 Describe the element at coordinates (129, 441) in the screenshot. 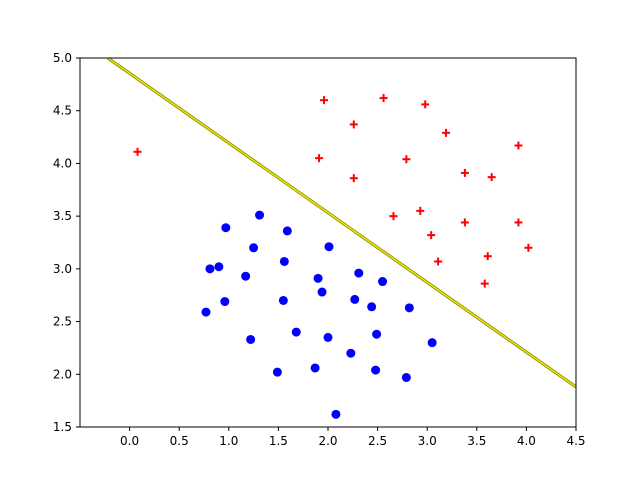

I see `x-tick-label: 0.0` at that location.